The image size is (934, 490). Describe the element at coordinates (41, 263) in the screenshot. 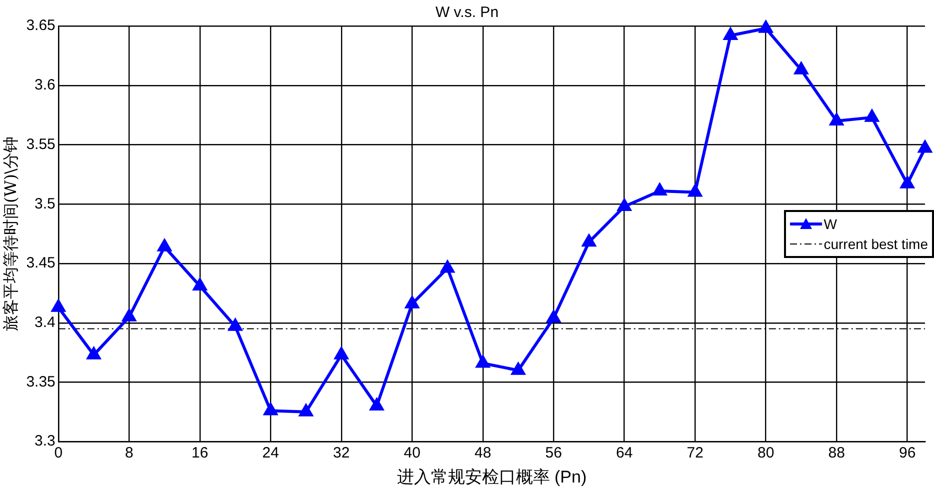

I see `y-tick-label: 3.45` at that location.